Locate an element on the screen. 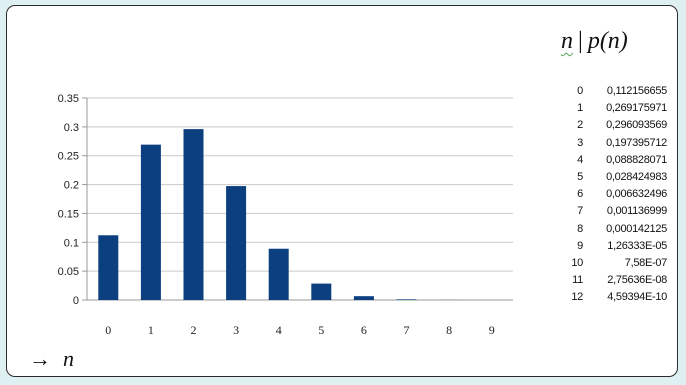 Image resolution: width=686 pixels, height=385 pixels. table-row-n: 7 is located at coordinates (580, 211).